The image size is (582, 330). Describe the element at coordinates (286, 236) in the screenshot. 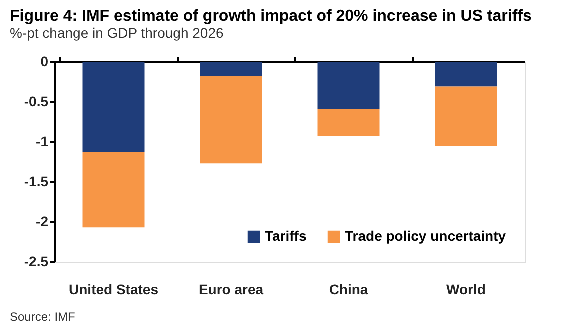

I see `legend-label: Tariffs` at that location.